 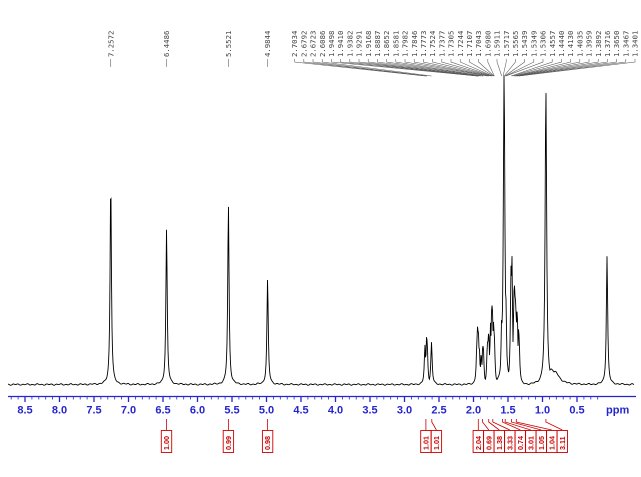 What do you see at coordinates (542, 411) in the screenshot?
I see `x-axis-tick-label: 1.0` at bounding box center [542, 411].